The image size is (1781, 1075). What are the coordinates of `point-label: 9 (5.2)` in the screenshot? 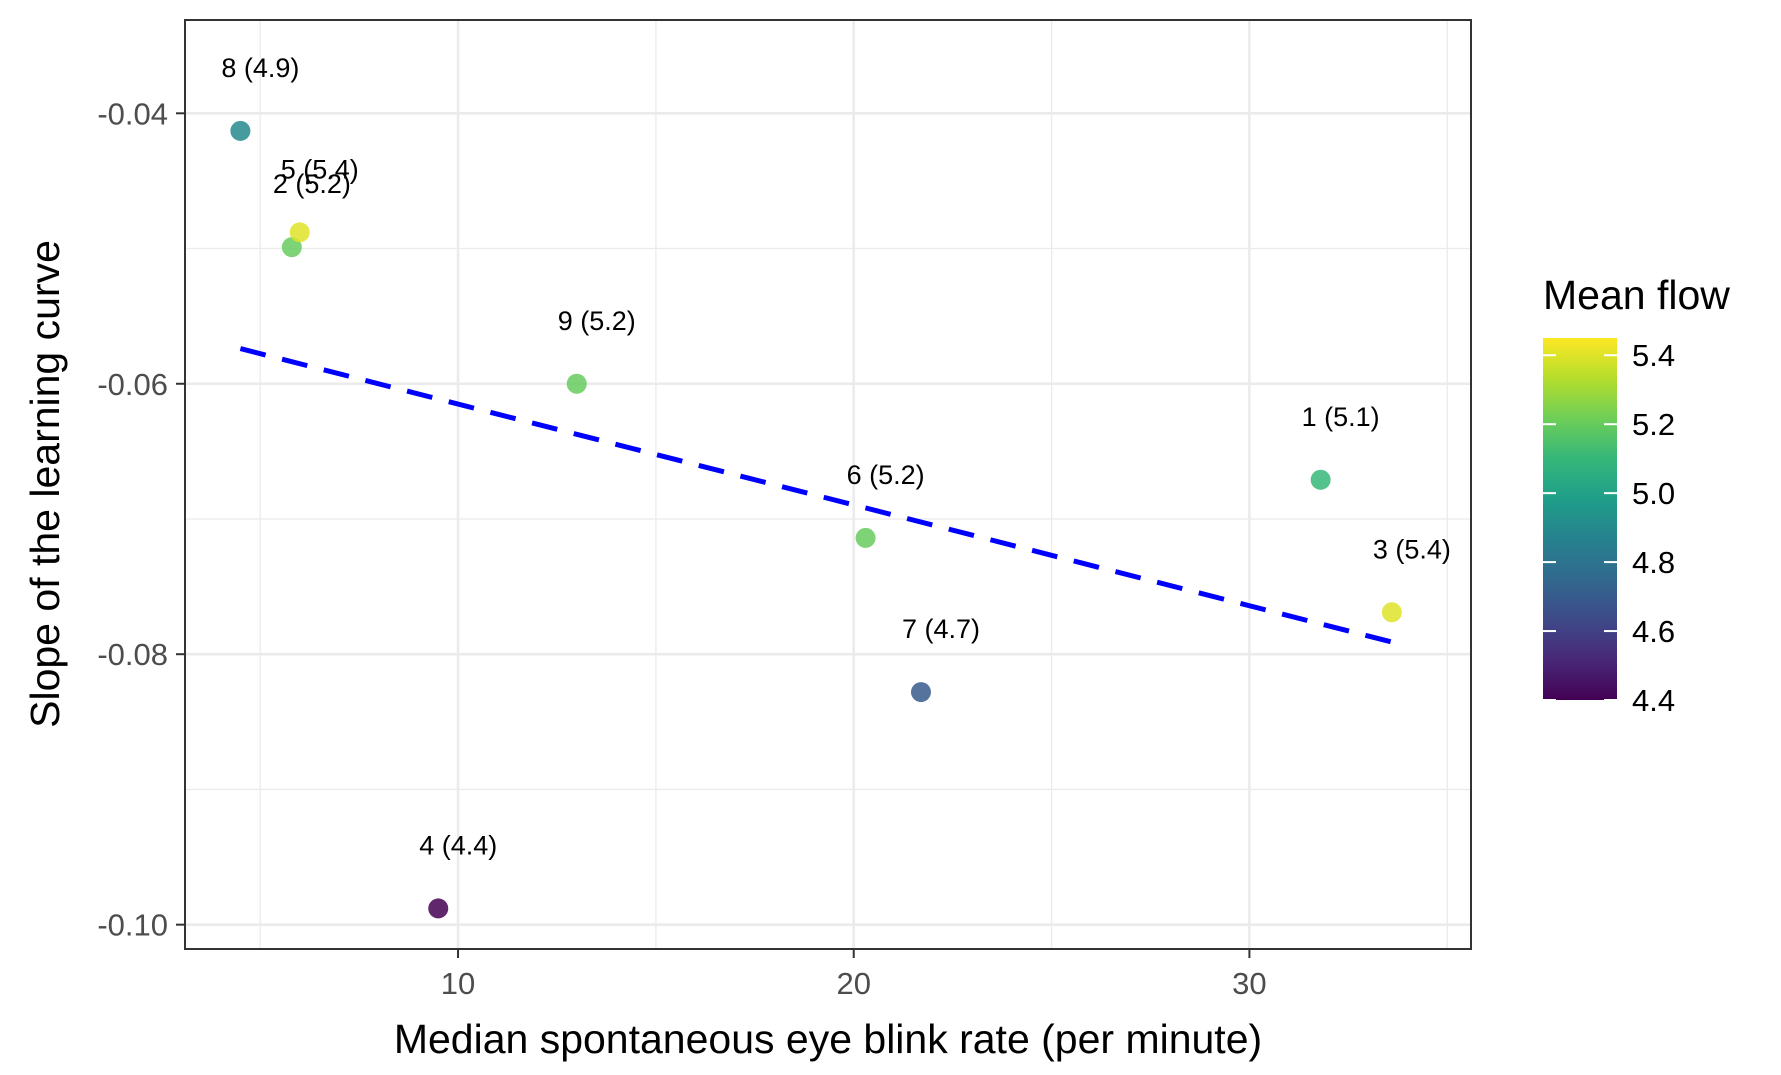 It's located at (597, 321).